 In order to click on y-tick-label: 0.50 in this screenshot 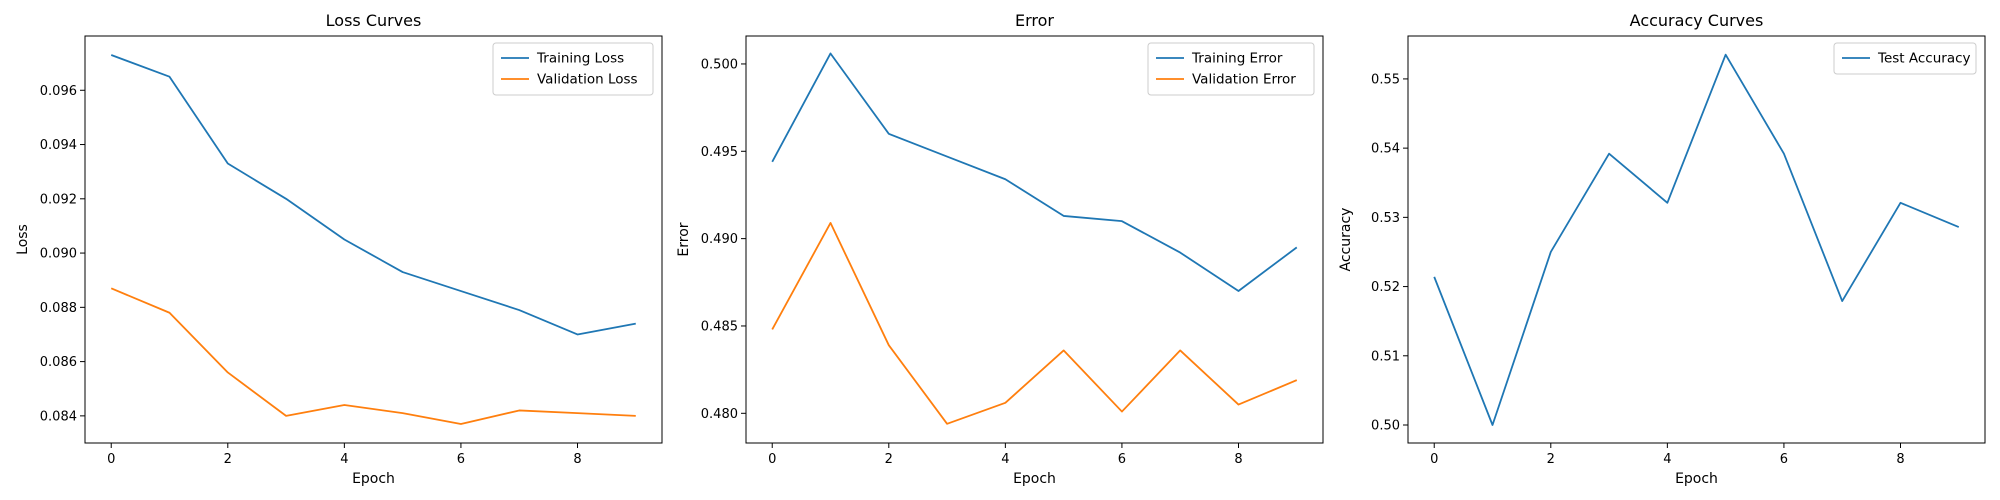, I will do `click(1385, 426)`.